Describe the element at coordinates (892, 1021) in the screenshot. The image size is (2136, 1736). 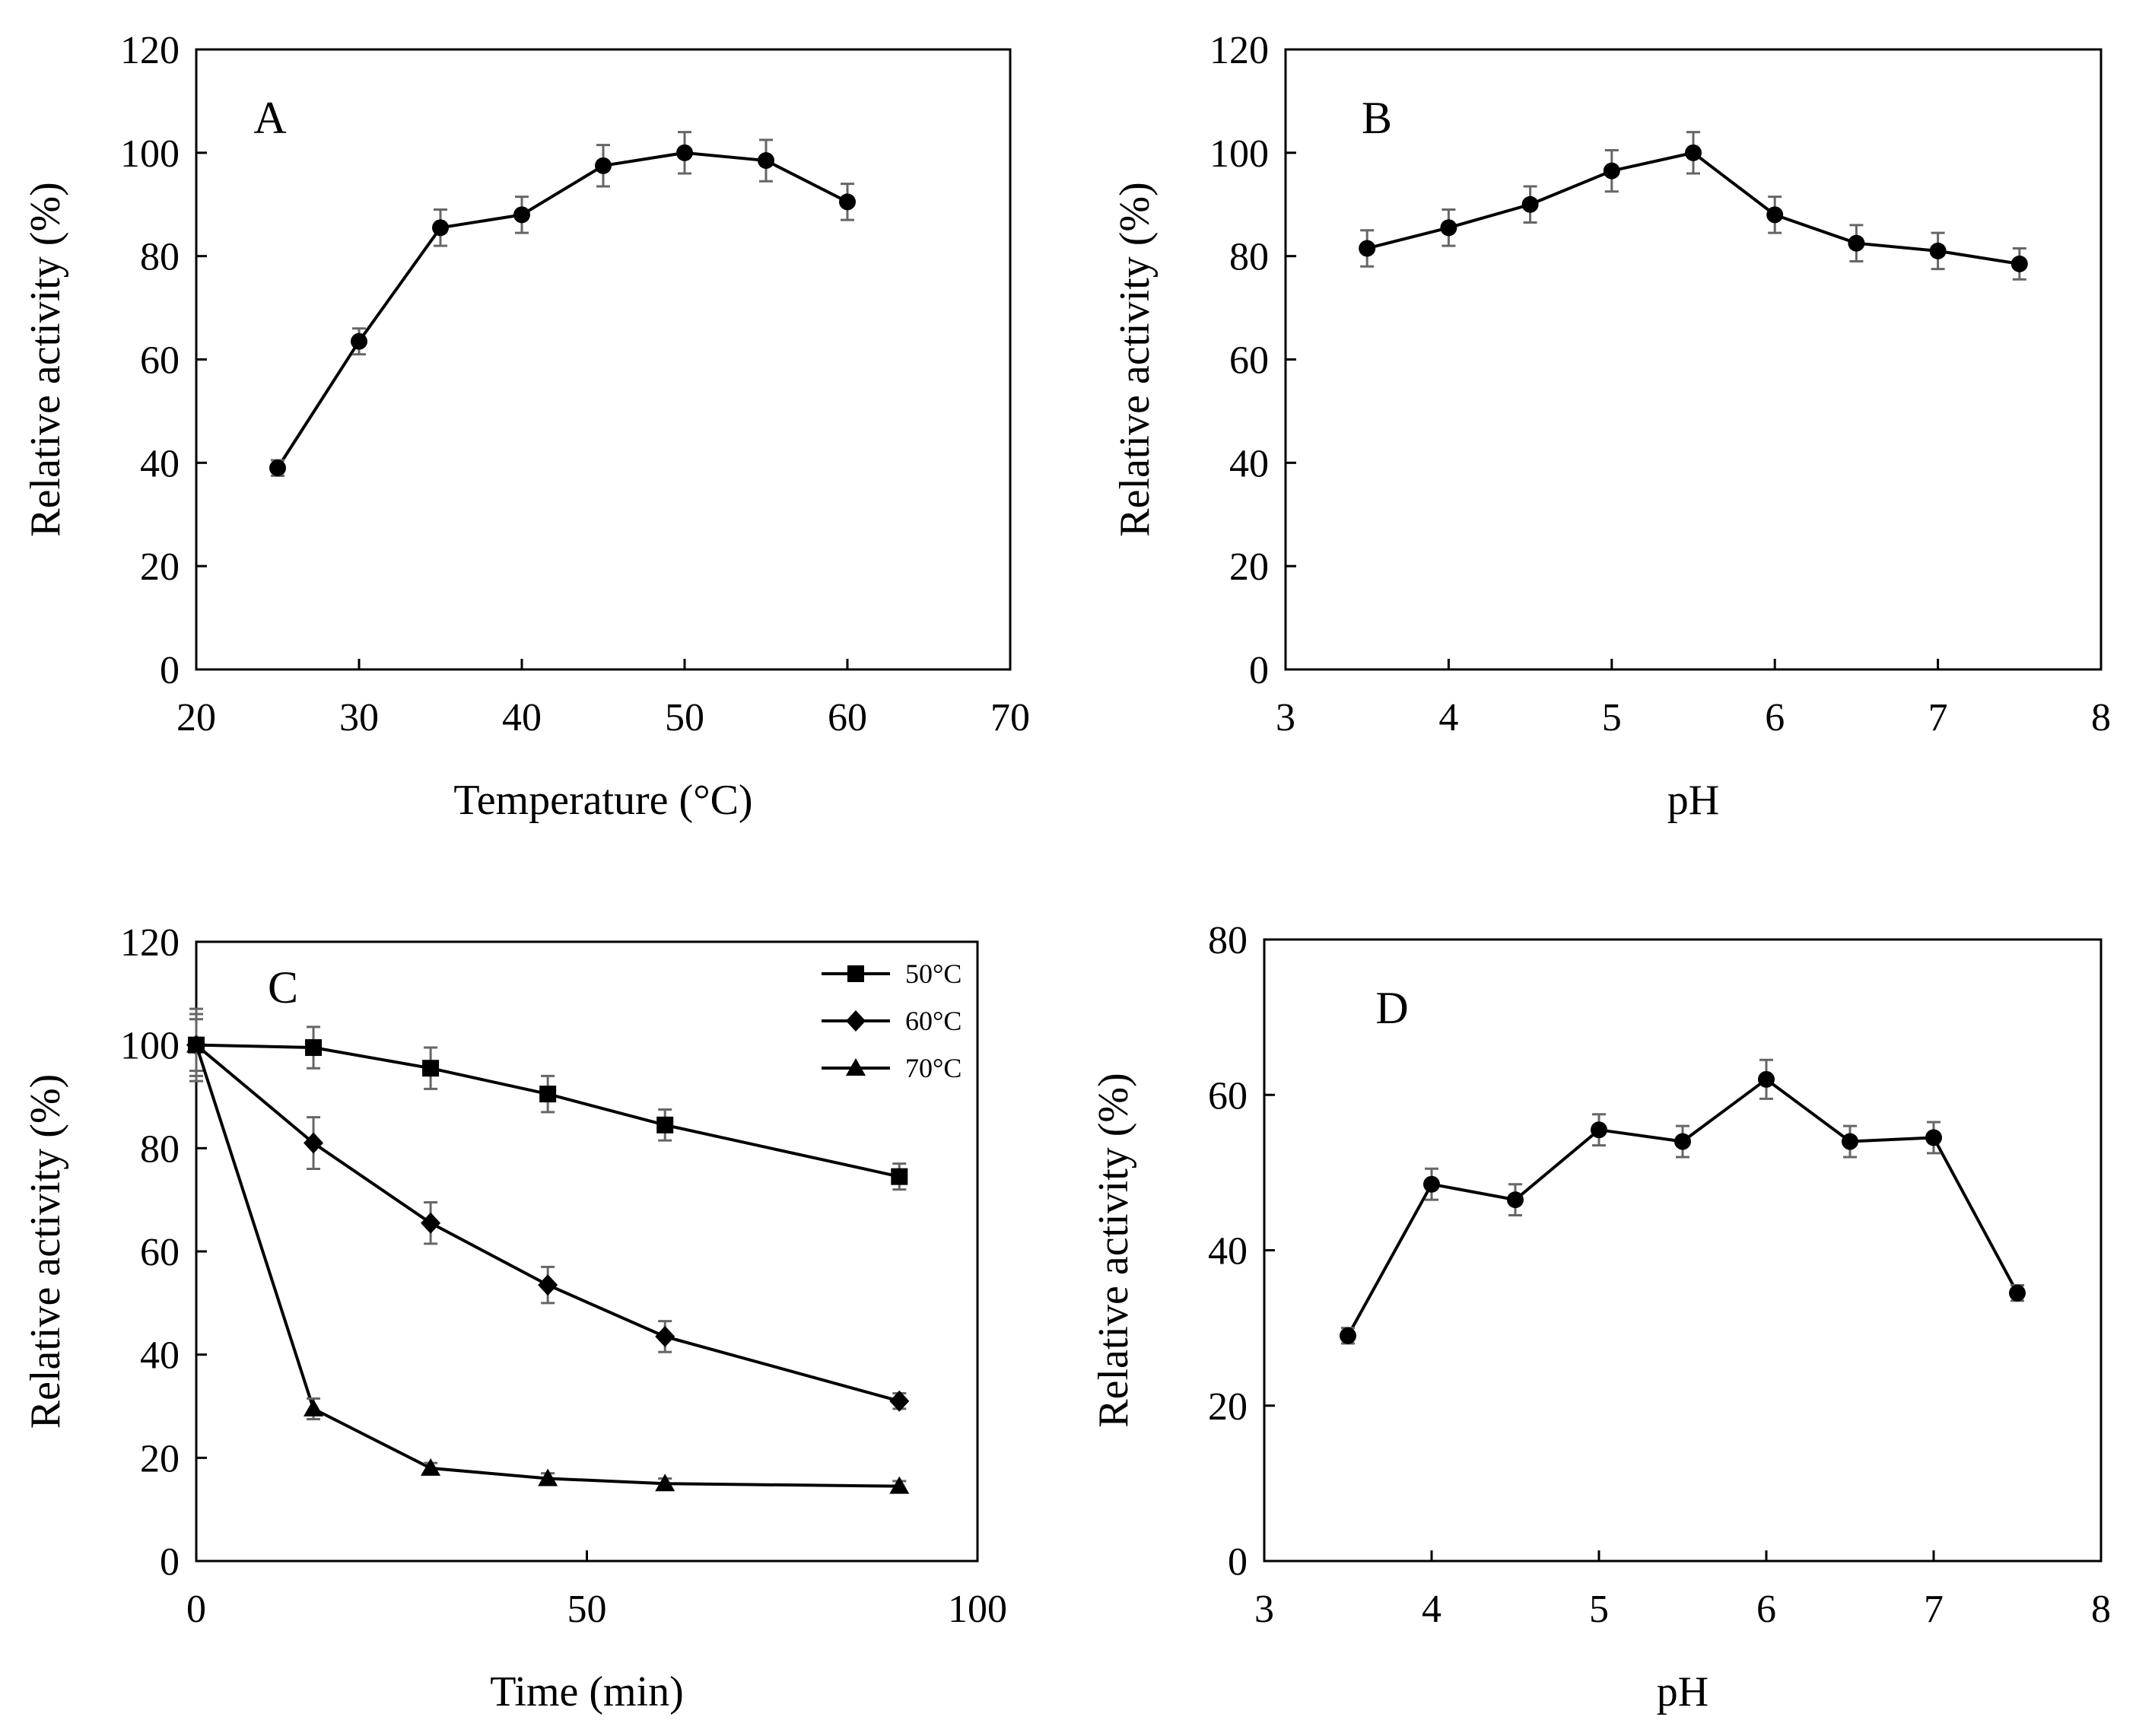
I see `legend: 50°C 60°C 70°C` at that location.